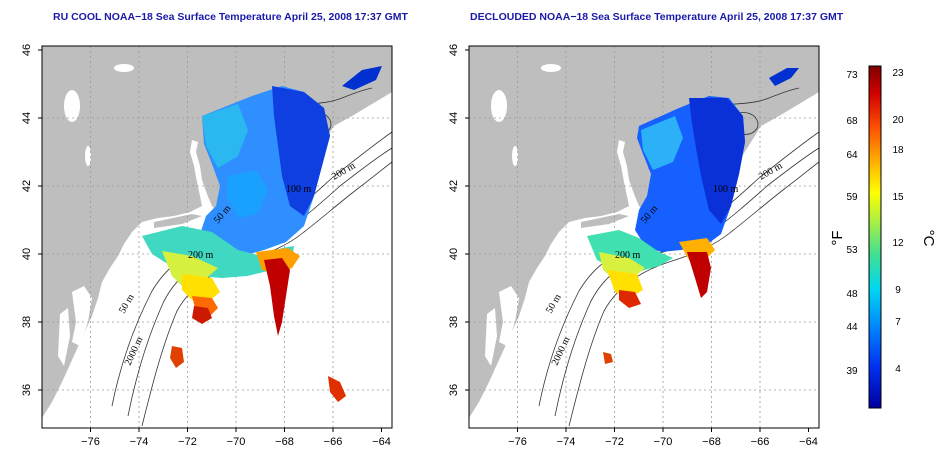  Describe the element at coordinates (837, 237) in the screenshot. I see `colorbar-fahrenheit-unit: °F` at that location.